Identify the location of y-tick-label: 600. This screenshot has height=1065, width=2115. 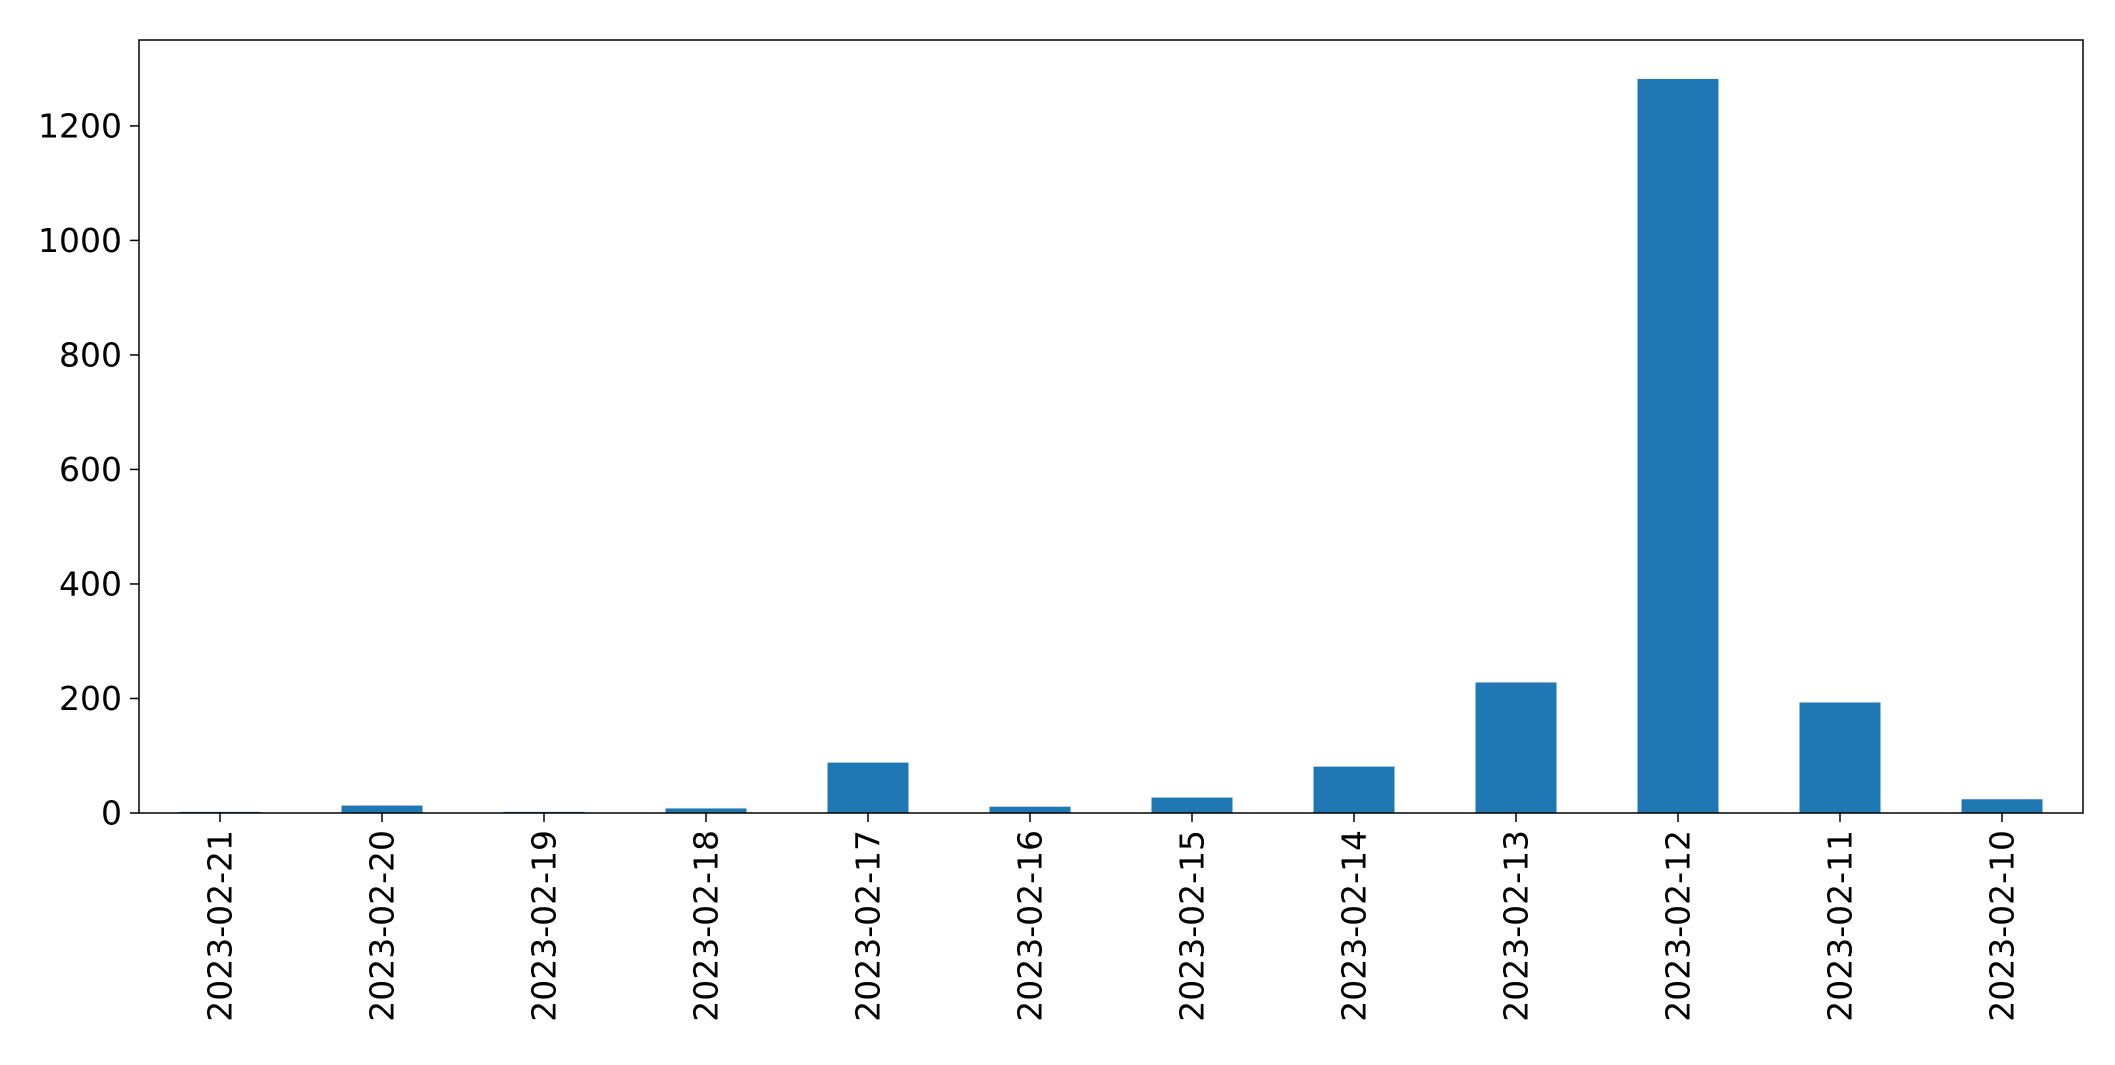
(90, 469).